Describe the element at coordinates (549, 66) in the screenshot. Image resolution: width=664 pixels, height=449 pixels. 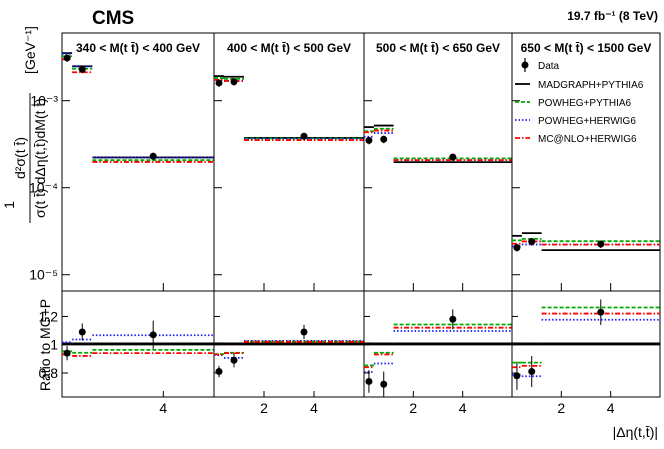
I see `legend-data-label: Data` at that location.